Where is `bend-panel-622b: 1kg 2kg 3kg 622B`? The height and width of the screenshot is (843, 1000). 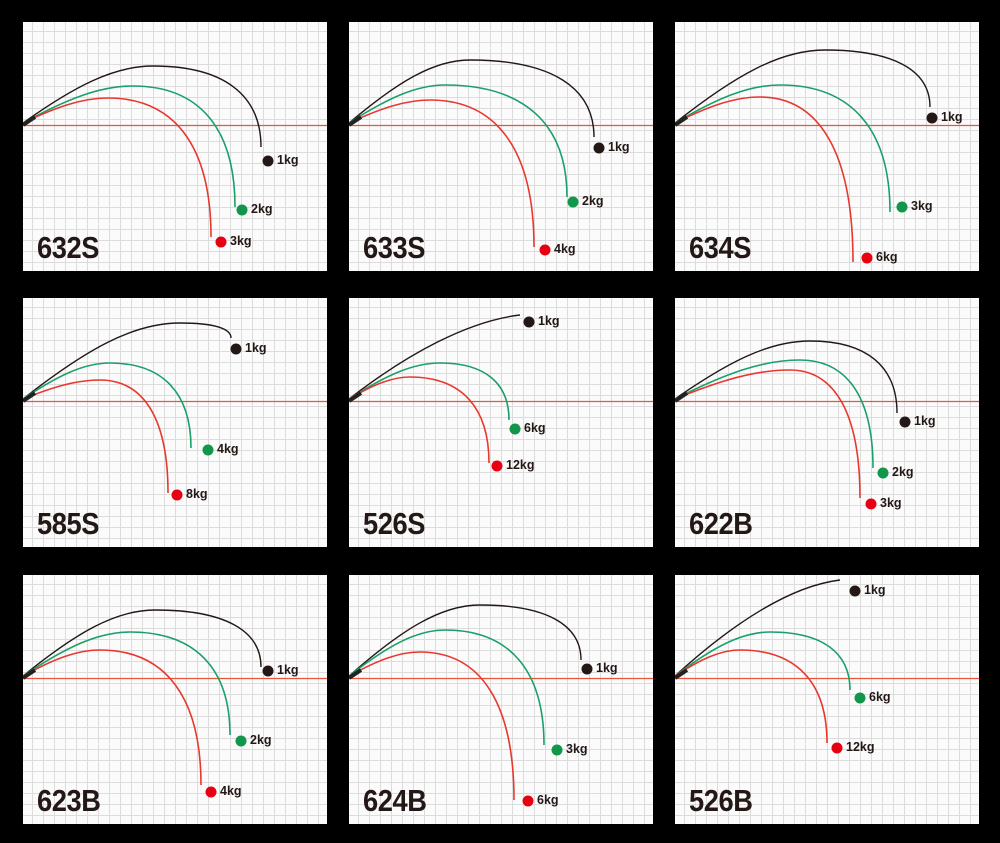 bend-panel-622b: 1kg 2kg 3kg 622B is located at coordinates (827, 422).